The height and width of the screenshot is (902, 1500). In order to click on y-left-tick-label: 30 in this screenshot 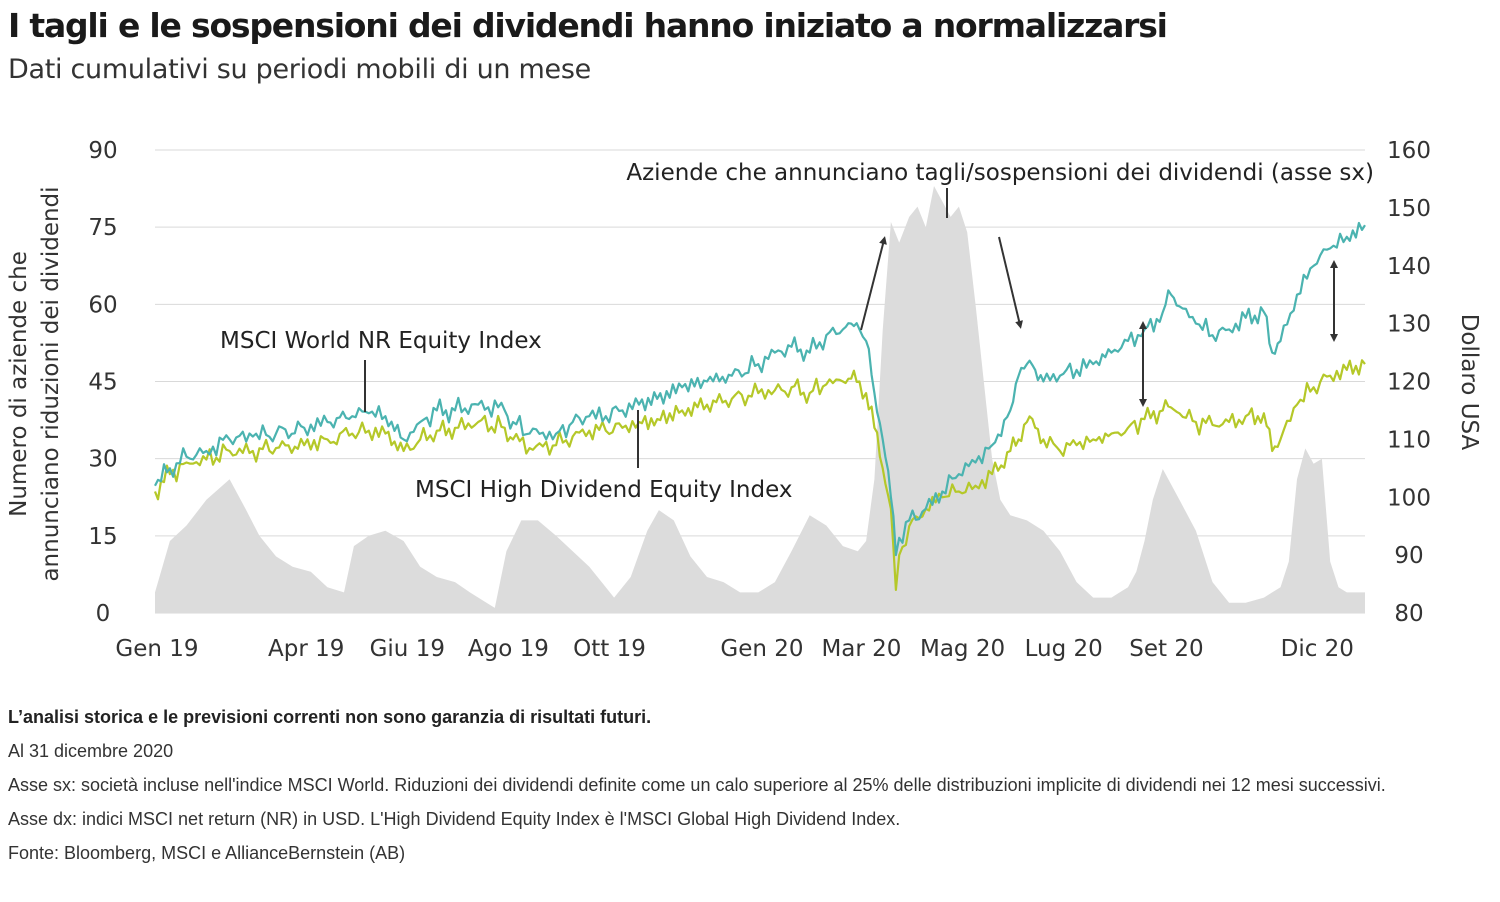, I will do `click(102, 460)`.